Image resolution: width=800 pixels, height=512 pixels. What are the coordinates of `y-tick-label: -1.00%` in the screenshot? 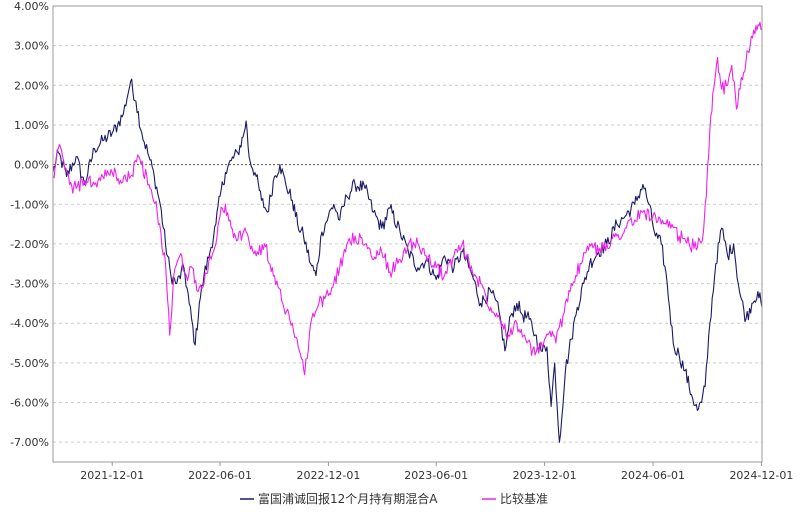 It's located at (29, 204).